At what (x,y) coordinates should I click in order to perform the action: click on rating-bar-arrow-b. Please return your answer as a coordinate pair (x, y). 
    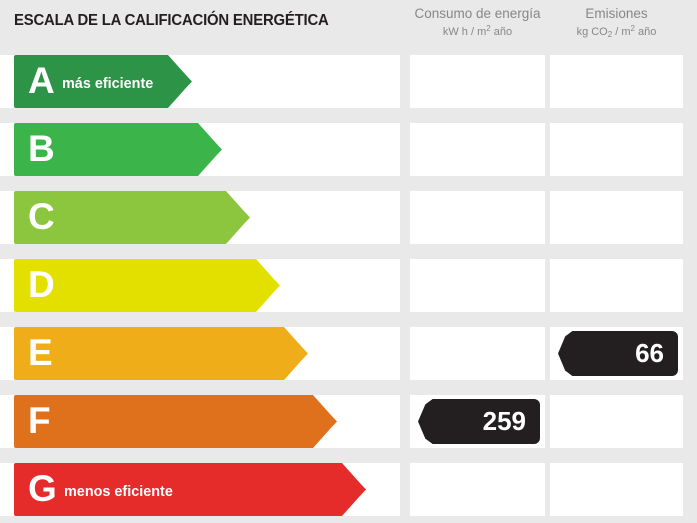
    Looking at the image, I should click on (118, 149).